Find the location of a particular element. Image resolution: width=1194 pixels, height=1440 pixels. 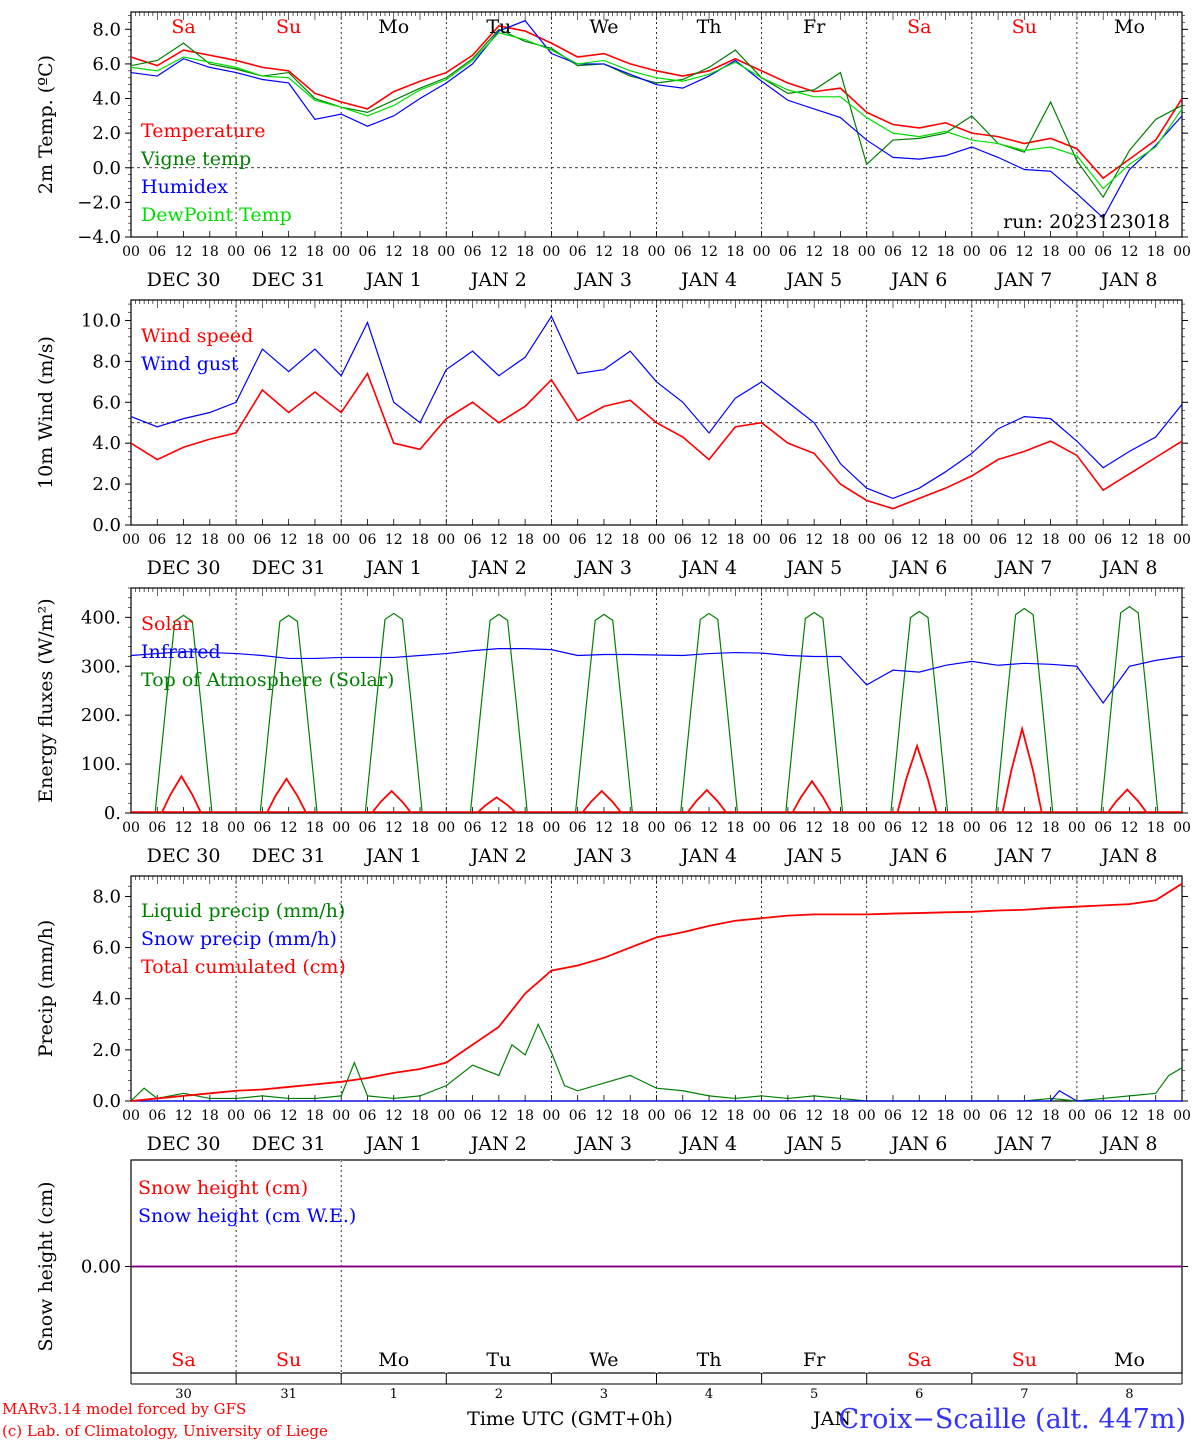

day-name-bottom: Fr is located at coordinates (814, 1360).